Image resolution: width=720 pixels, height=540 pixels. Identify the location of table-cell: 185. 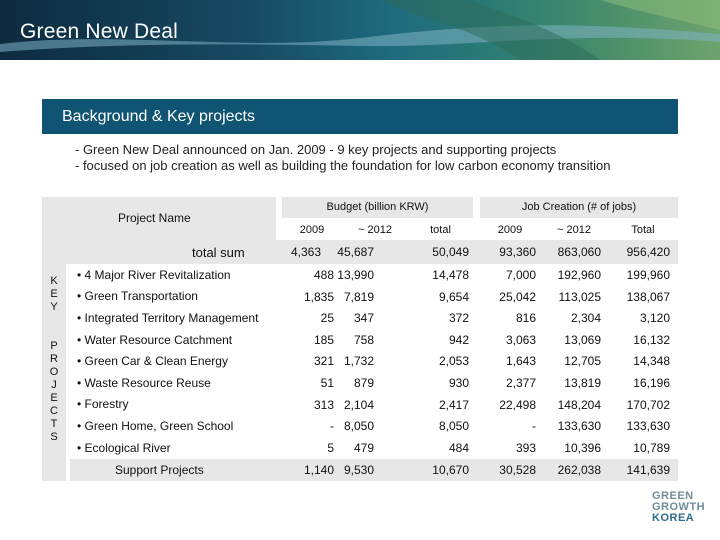
(323, 340).